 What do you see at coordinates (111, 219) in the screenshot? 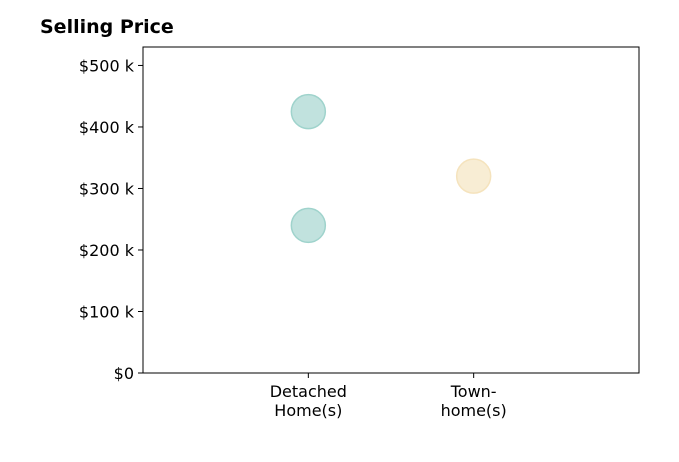
I see `y-axis: $0 $100 k $200 k $300 k $400 k $500 k` at bounding box center [111, 219].